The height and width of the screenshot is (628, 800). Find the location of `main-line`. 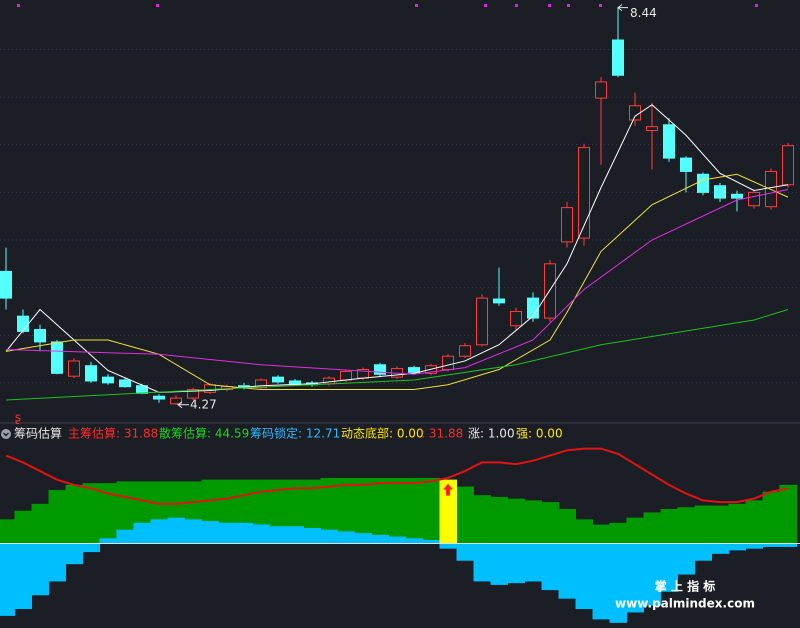

main-line is located at coordinates (397, 476).